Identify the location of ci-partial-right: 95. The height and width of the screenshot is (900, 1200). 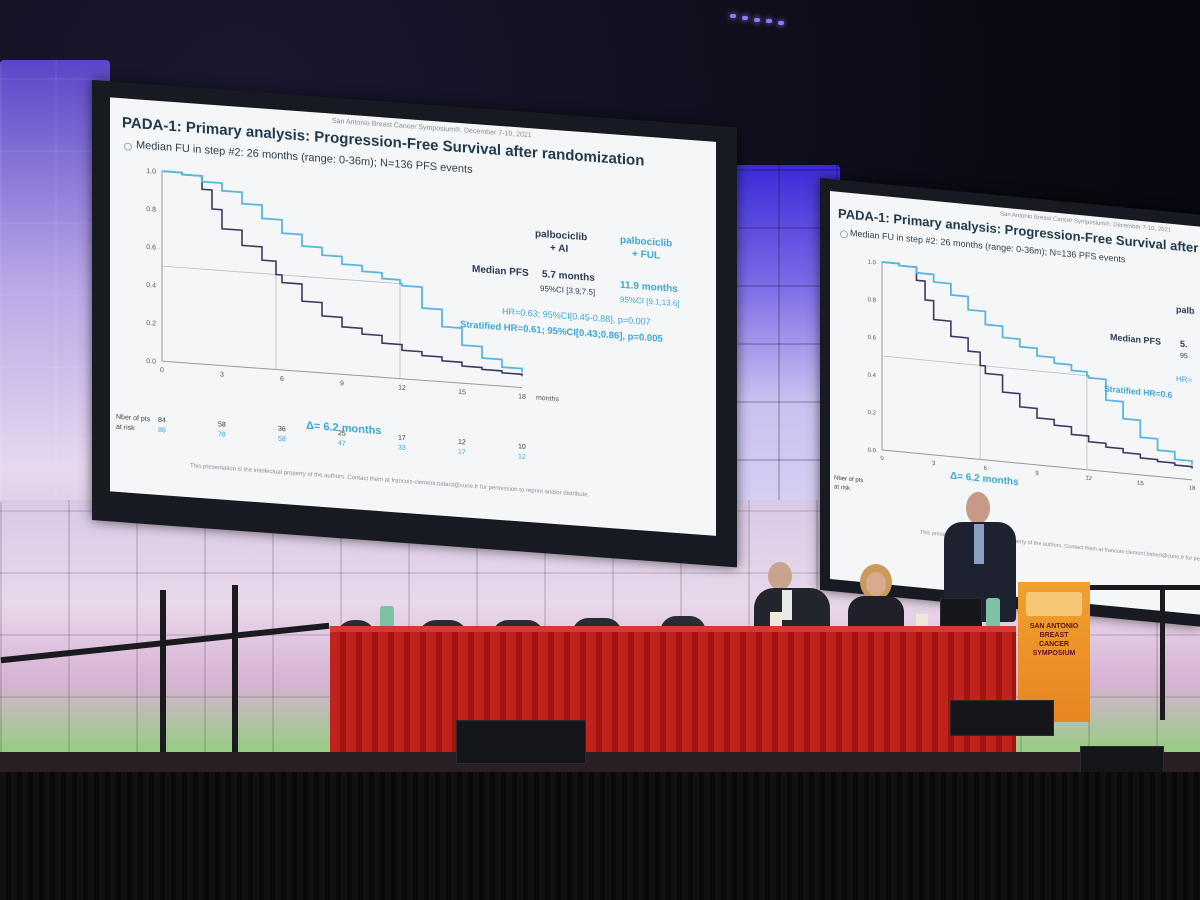
(1184, 356).